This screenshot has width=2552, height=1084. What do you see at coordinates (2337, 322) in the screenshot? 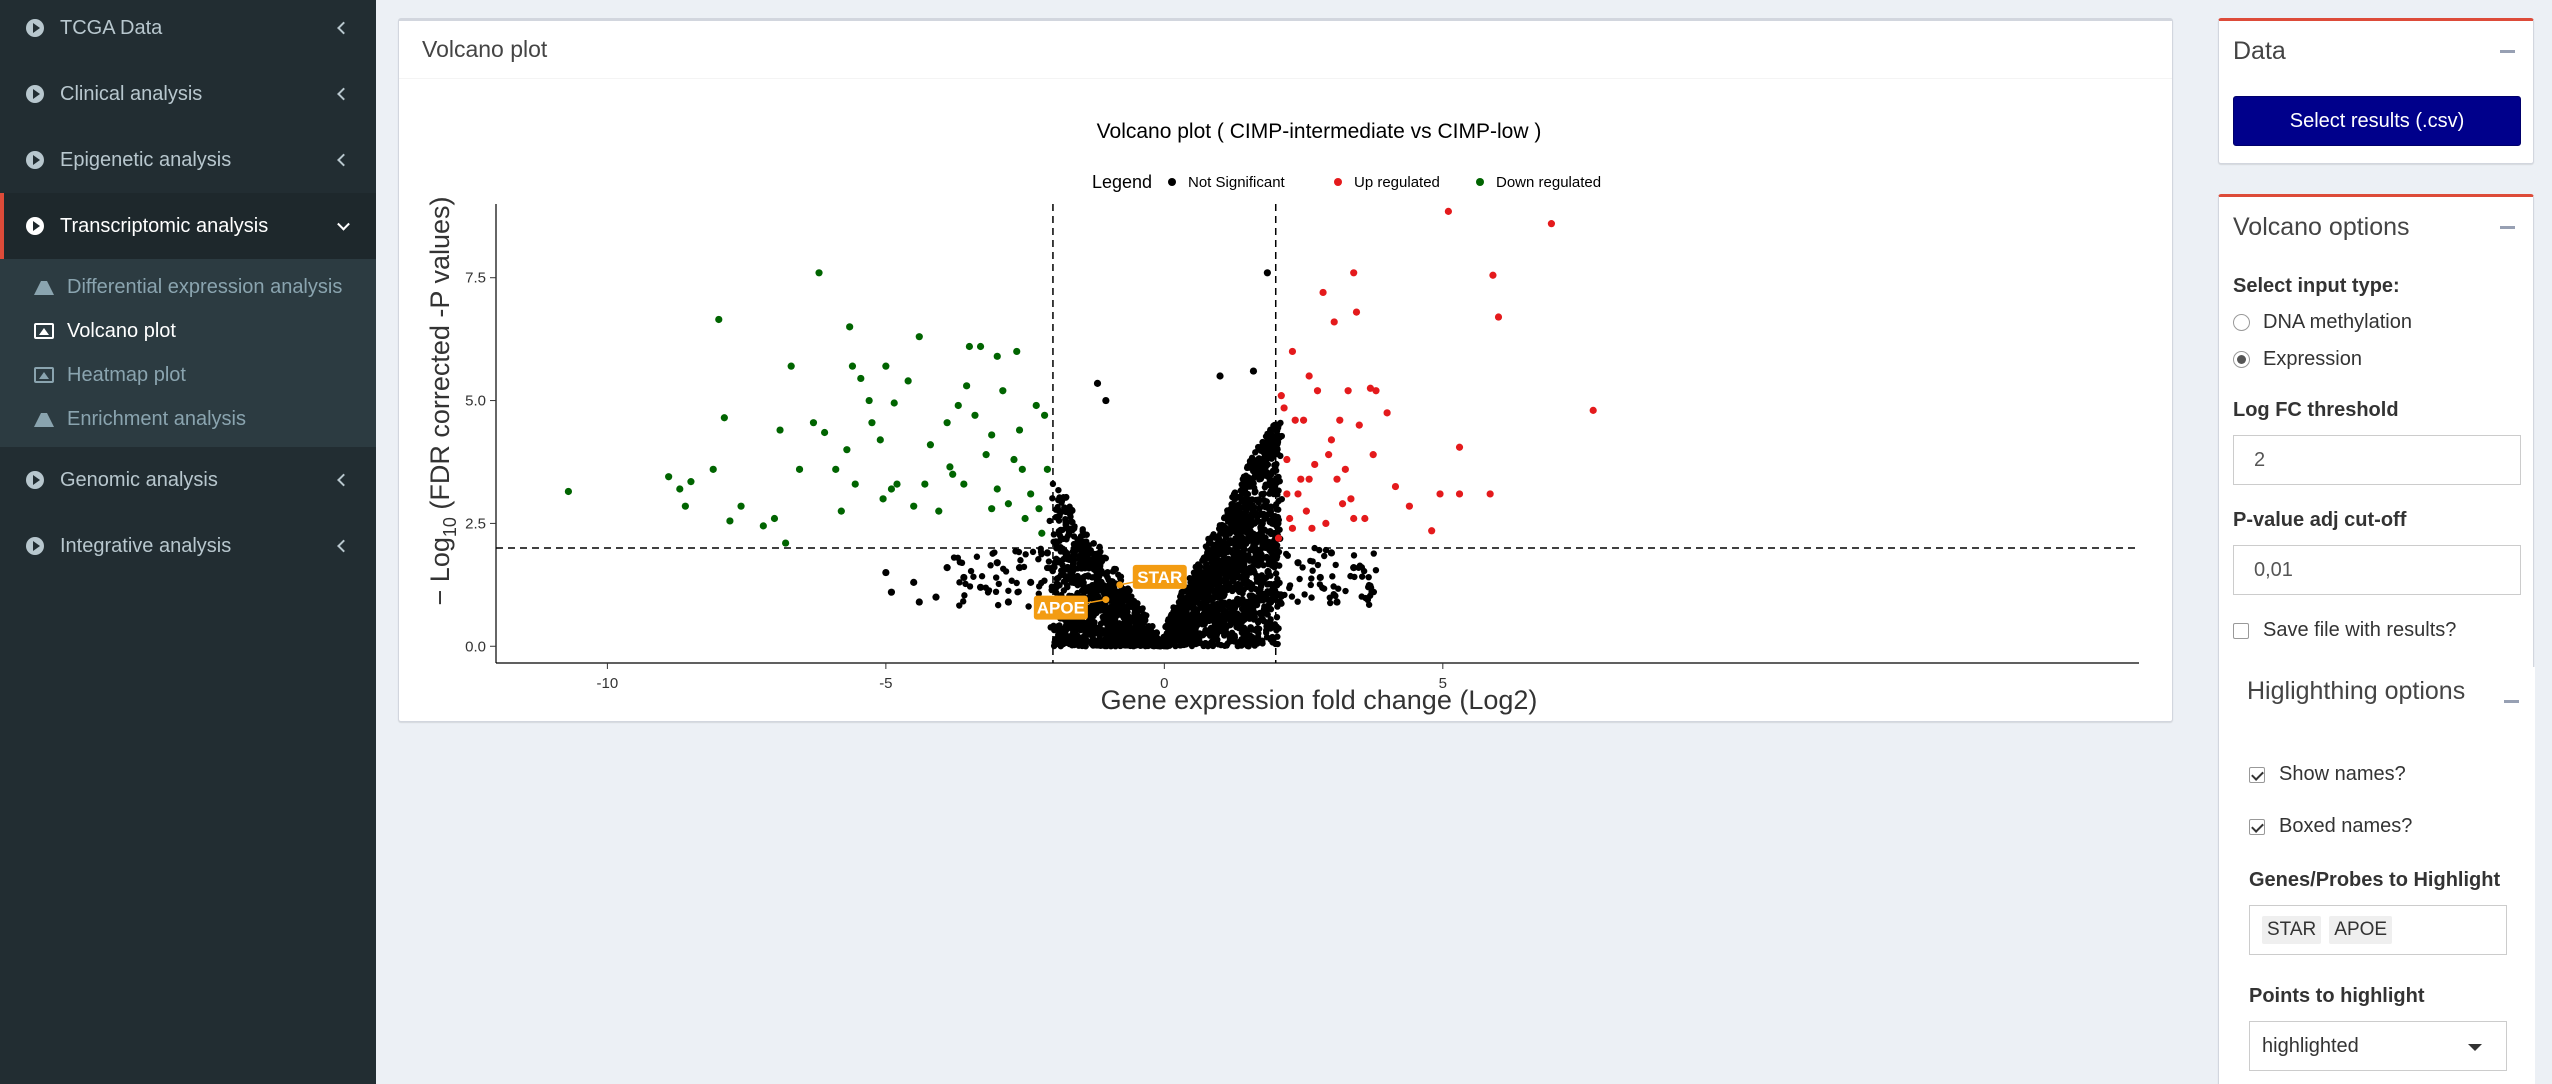
I see `radio-label: DNA methylation` at bounding box center [2337, 322].